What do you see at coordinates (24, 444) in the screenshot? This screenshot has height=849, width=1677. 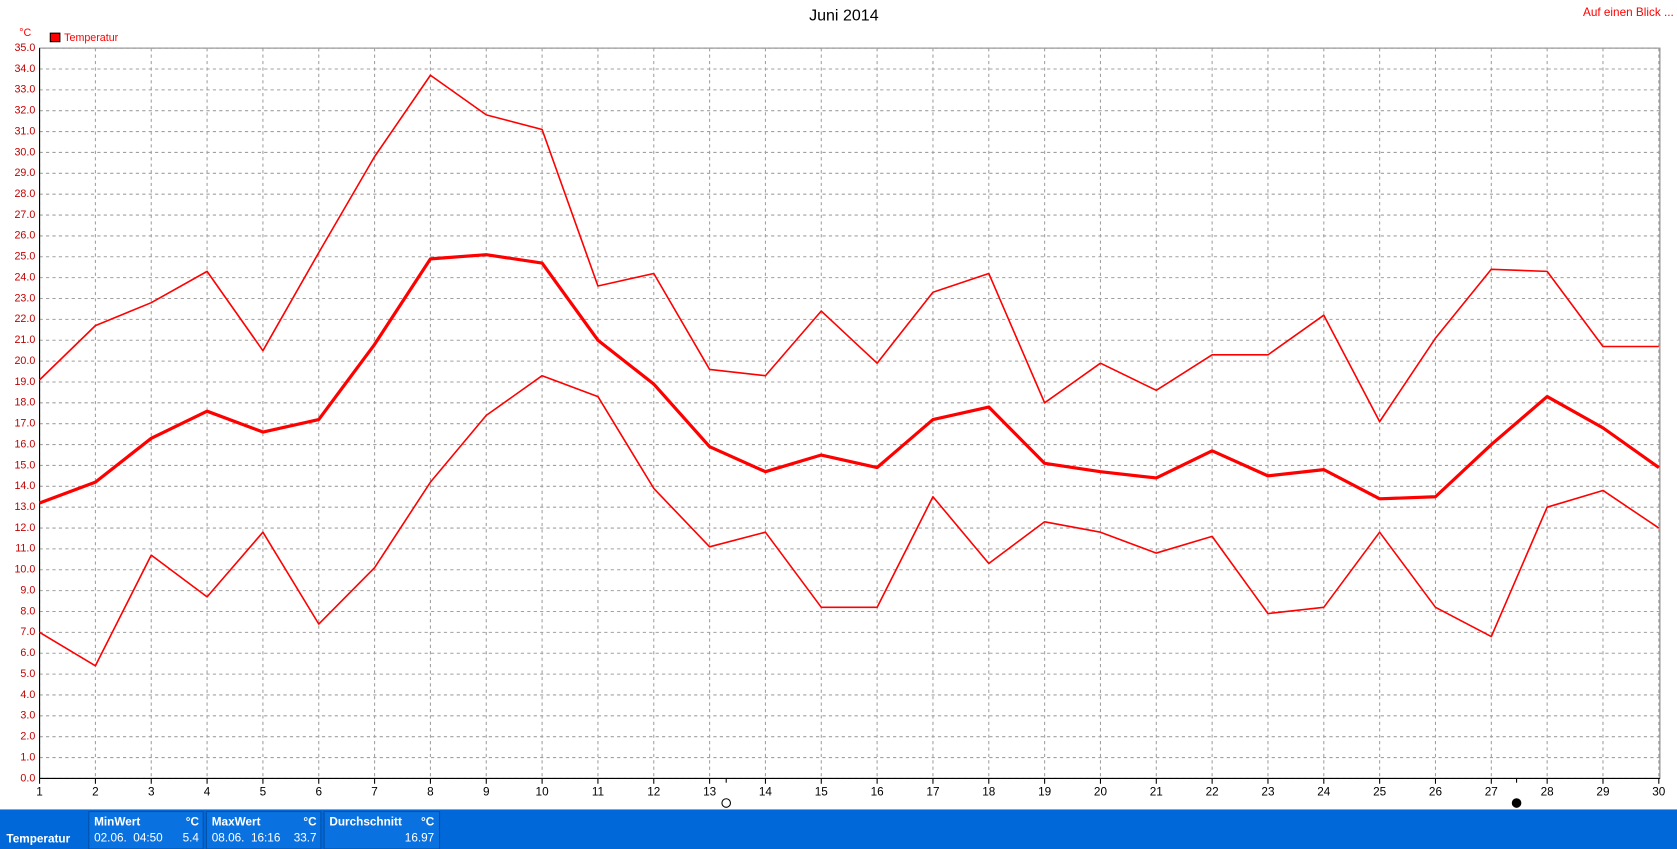 I see `y-tick-label: 16.0` at bounding box center [24, 444].